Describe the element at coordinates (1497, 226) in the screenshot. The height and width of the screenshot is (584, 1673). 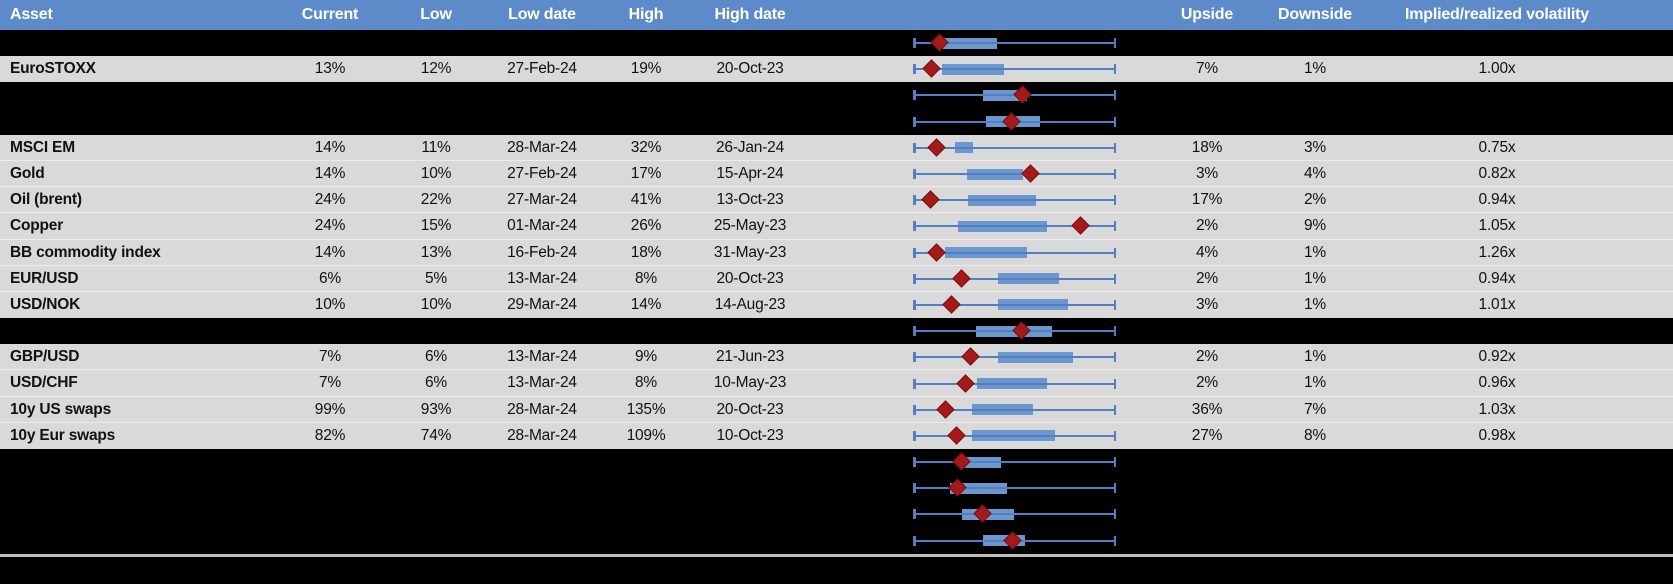
I see `cell-implied-realized-volatility: 1.05x` at that location.